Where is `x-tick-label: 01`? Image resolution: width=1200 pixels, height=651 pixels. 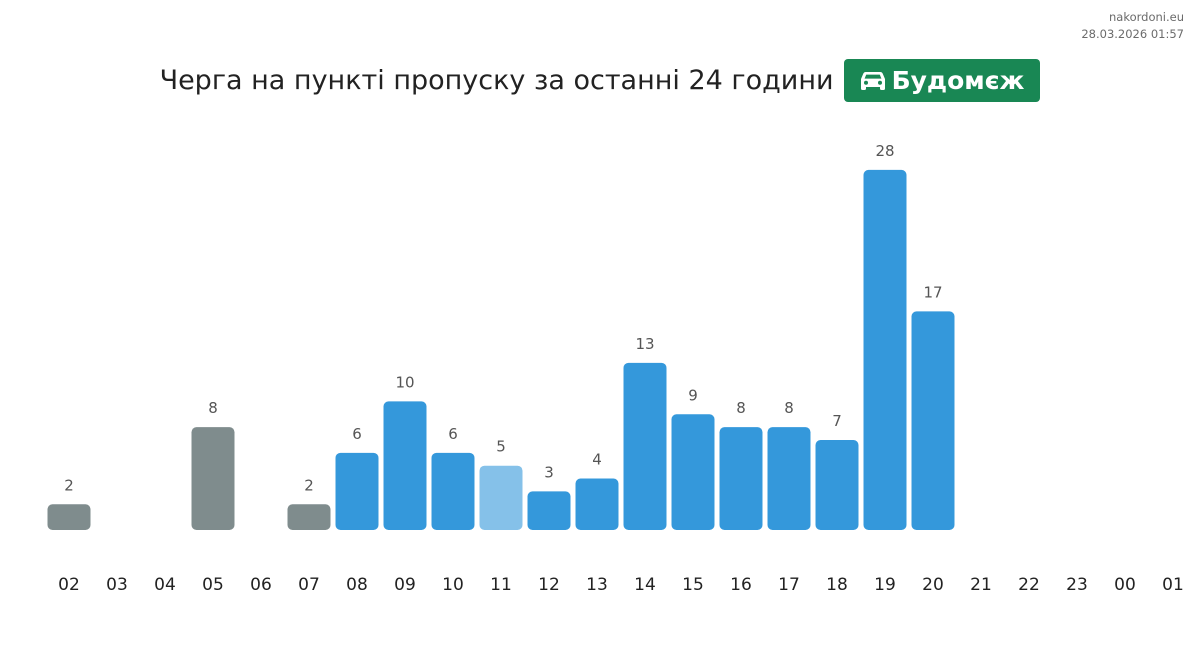
x-tick-label: 01 is located at coordinates (1173, 585).